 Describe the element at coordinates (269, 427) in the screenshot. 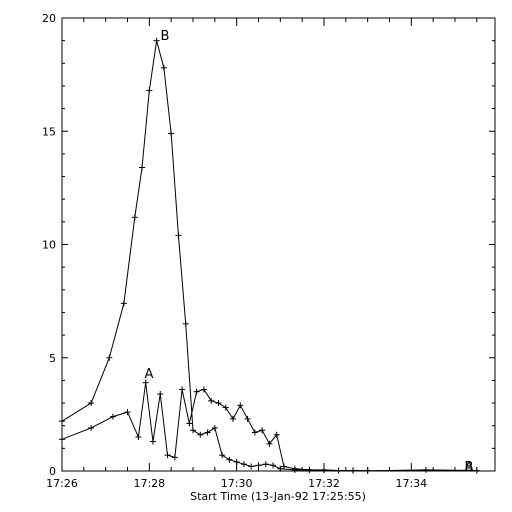

I see `series-line-A` at that location.